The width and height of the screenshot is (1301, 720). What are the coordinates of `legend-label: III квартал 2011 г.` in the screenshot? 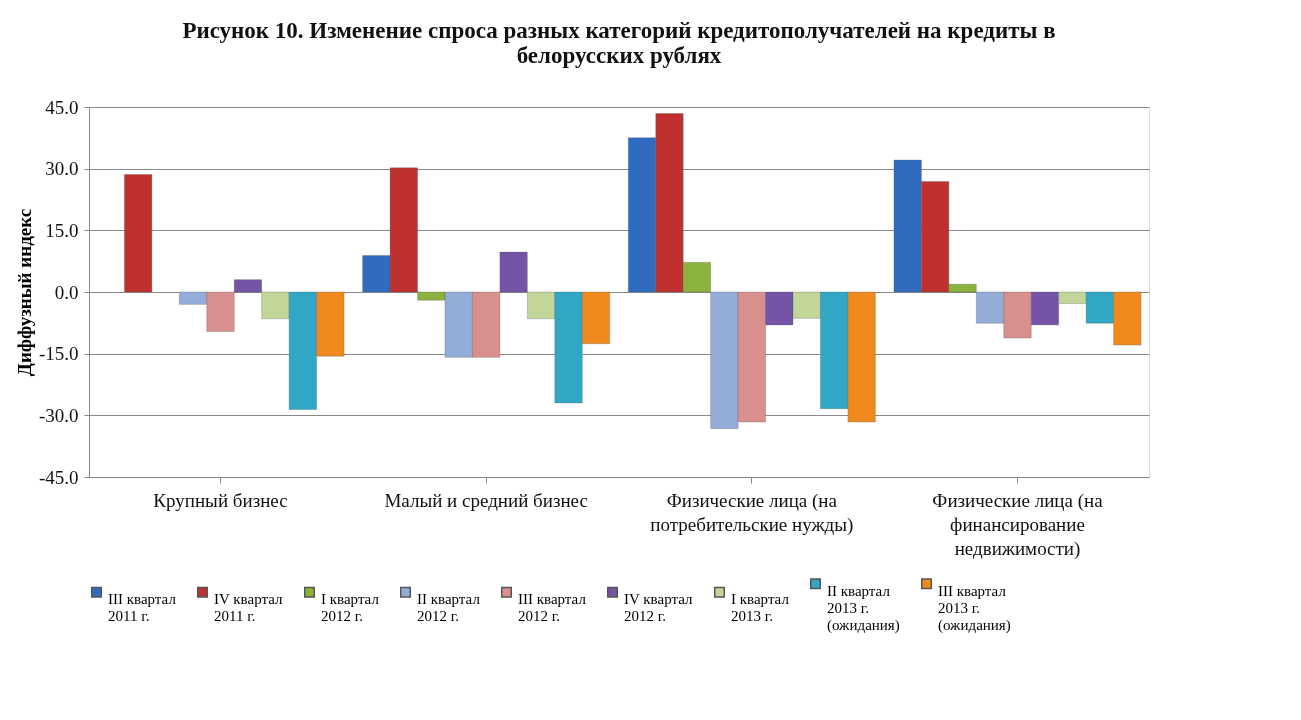 It's located at (142, 608).